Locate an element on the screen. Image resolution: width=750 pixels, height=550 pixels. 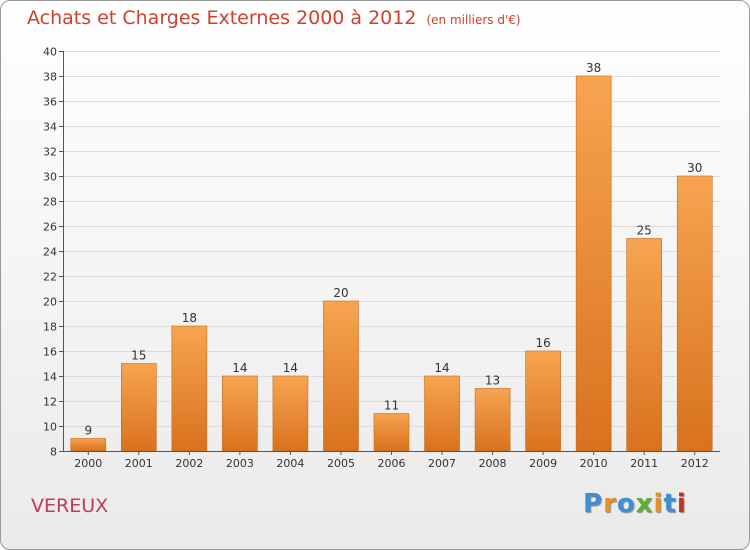
y-tick-label-28: 28 is located at coordinates (50, 202).